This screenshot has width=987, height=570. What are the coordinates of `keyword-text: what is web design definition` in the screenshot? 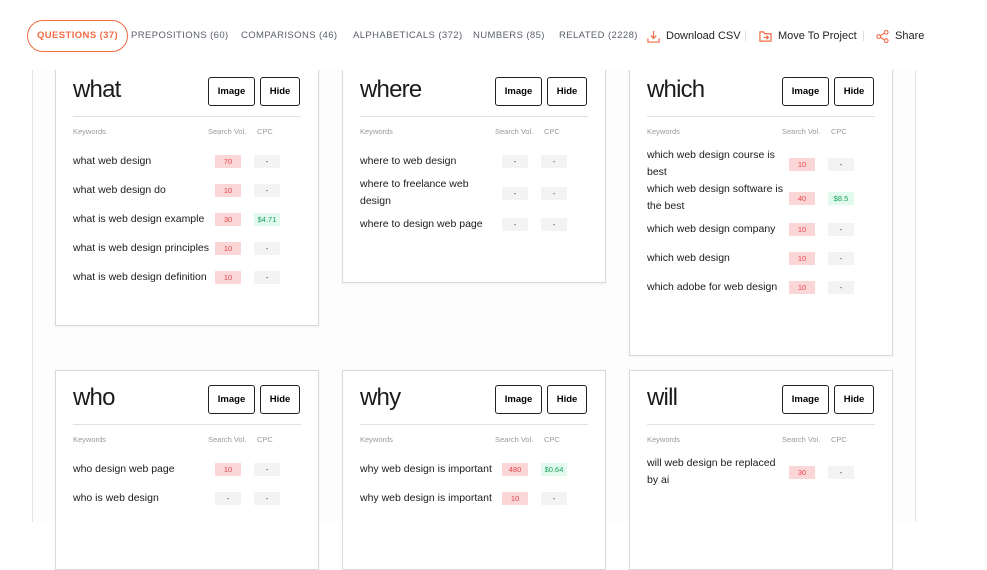 It's located at (140, 277).